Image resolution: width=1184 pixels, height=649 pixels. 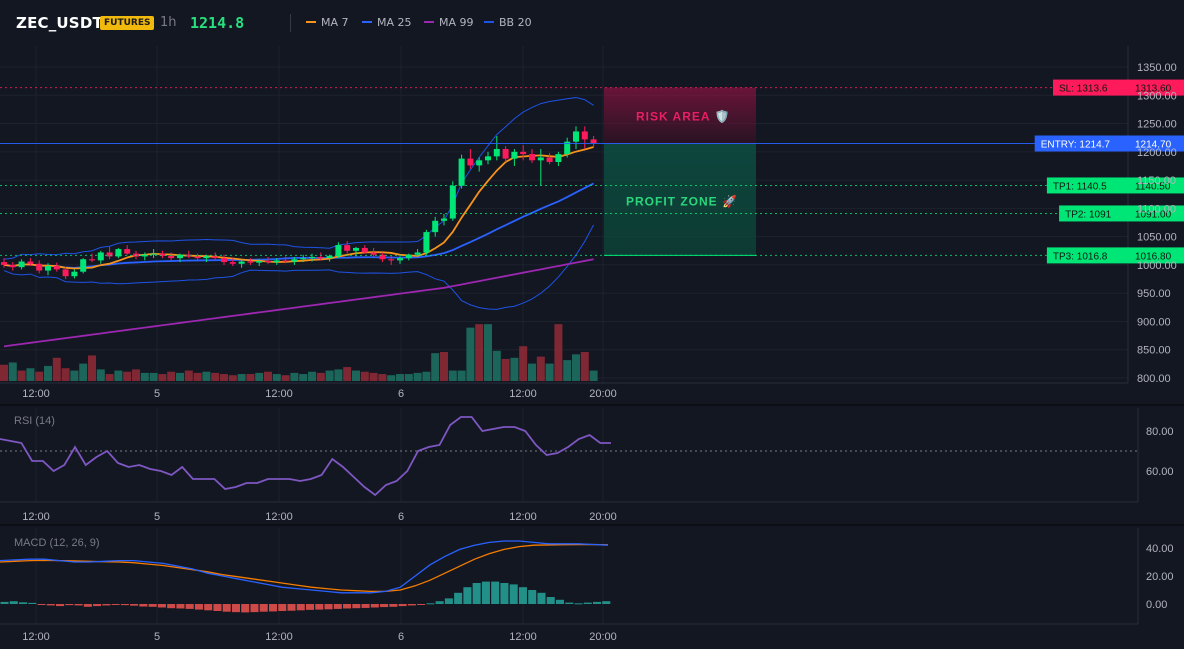 I want to click on level-value-4: 1016.80, so click(x=1153, y=256).